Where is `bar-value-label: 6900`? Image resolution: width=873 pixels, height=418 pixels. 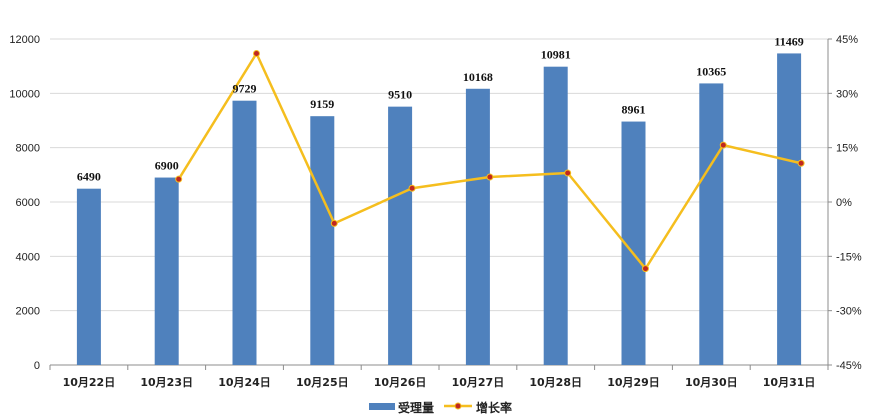 bar-value-label: 6900 is located at coordinates (167, 166).